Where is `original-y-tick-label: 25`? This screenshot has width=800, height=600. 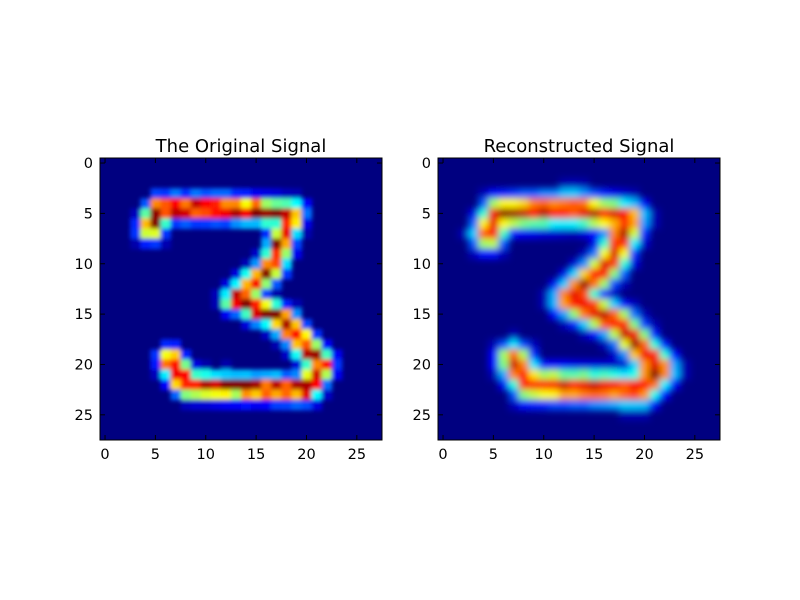
original-y-tick-label: 25 is located at coordinates (84, 416).